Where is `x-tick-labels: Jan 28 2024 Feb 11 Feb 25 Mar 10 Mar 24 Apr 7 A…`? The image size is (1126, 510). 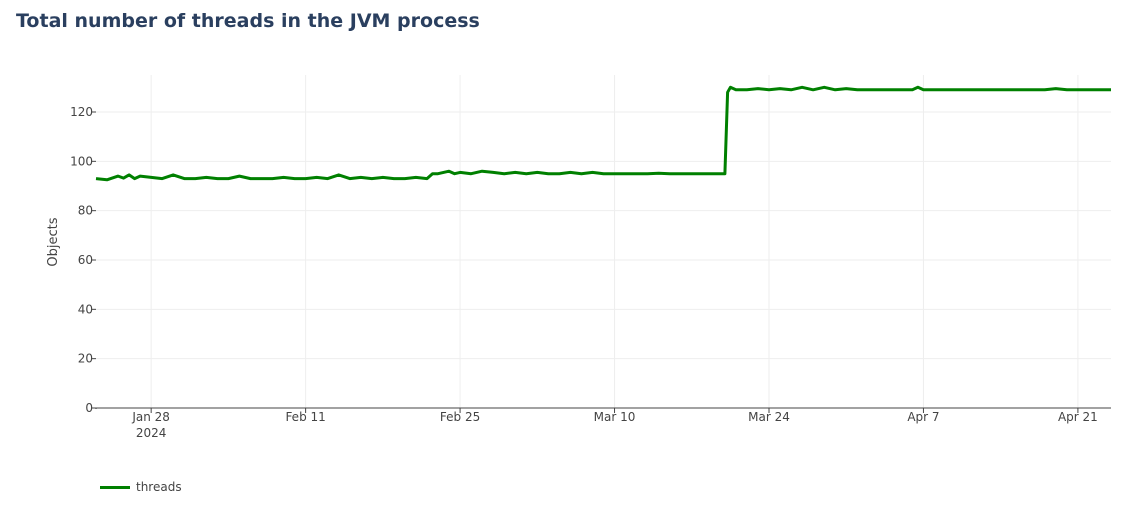 x-tick-labels: Jan 28 2024 Feb 11 Feb 25 Mar 10 Mar 24 Apr 7 A… is located at coordinates (614, 425).